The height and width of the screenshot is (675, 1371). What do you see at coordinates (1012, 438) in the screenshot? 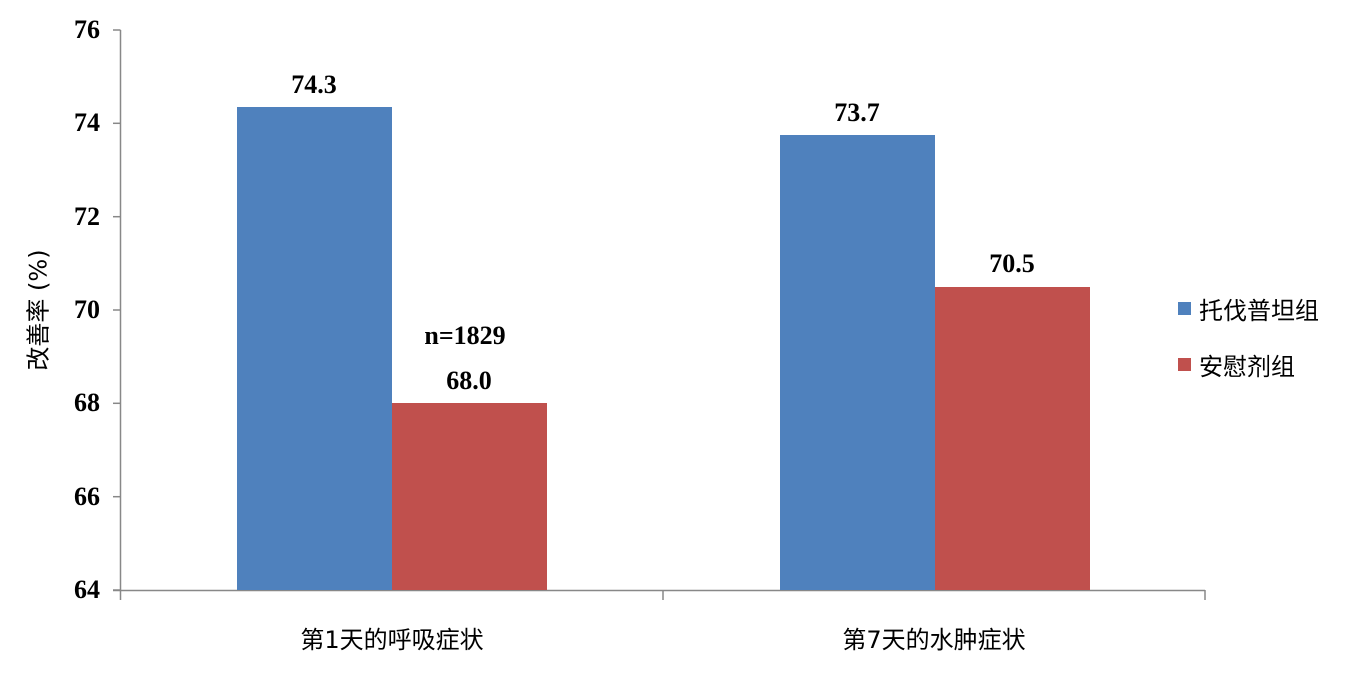
I see `bar-placebo-day7` at bounding box center [1012, 438].